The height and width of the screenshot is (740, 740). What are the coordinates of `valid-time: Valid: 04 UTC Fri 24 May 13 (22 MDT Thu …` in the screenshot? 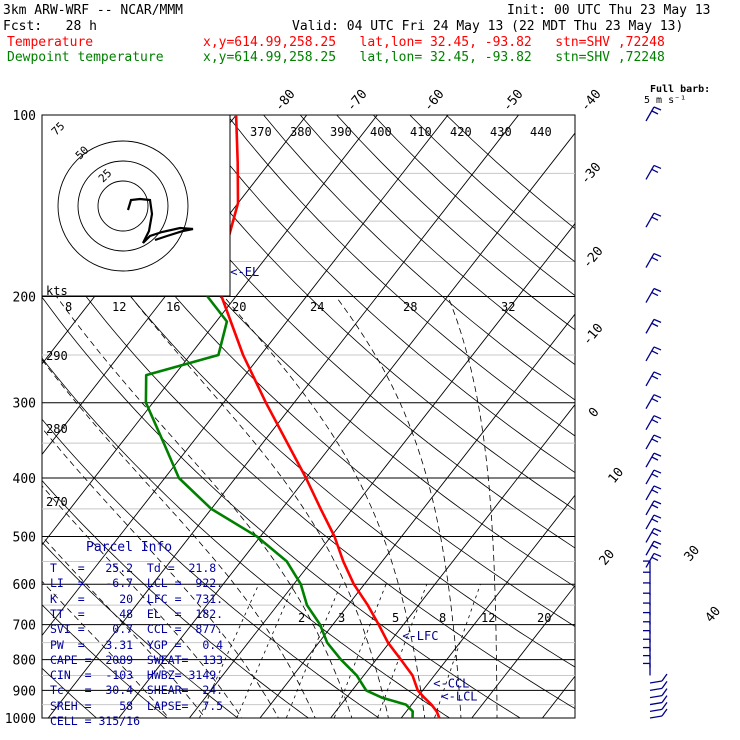 It's located at (488, 26).